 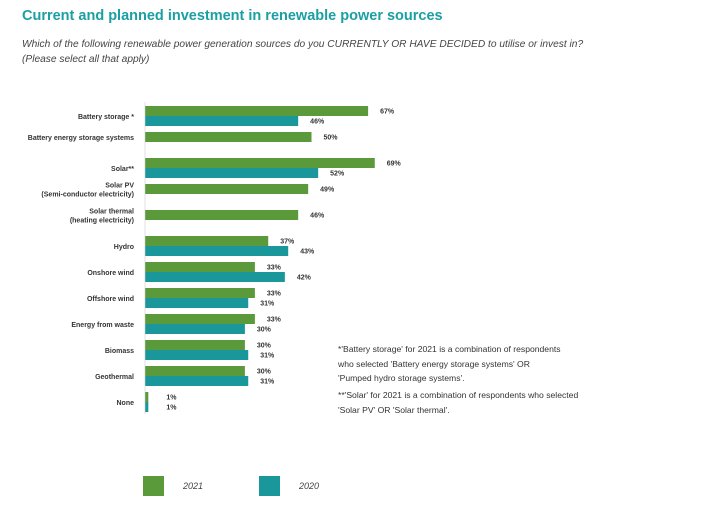 I want to click on category-label: Solar PV, so click(x=119, y=186).